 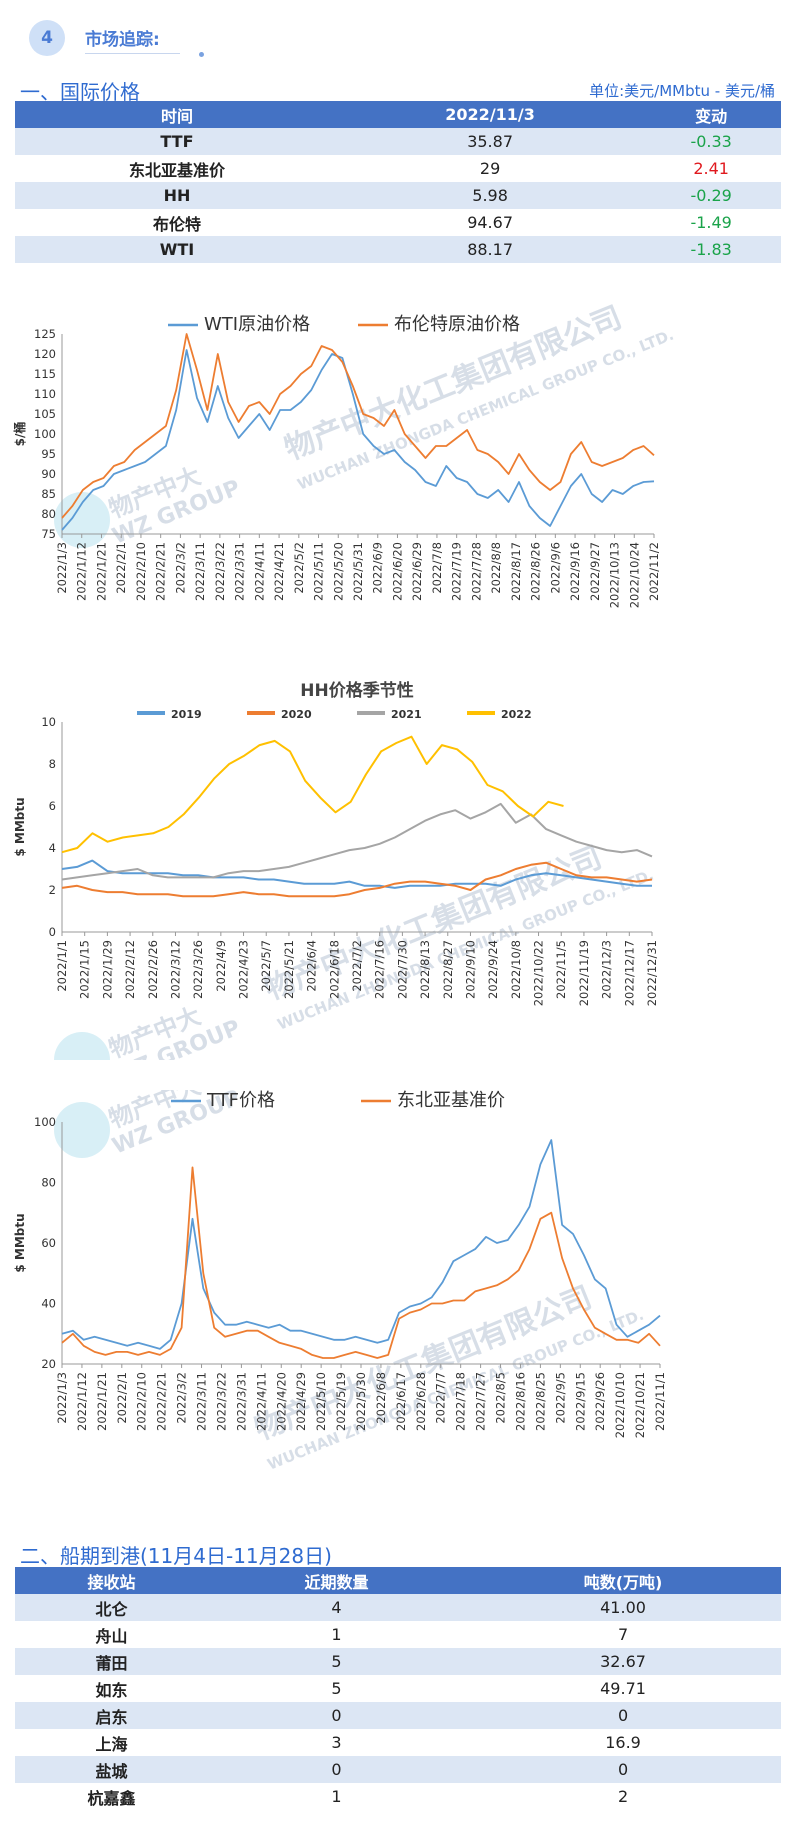 I want to click on ship-count-cell: 1, so click(x=336, y=1634).